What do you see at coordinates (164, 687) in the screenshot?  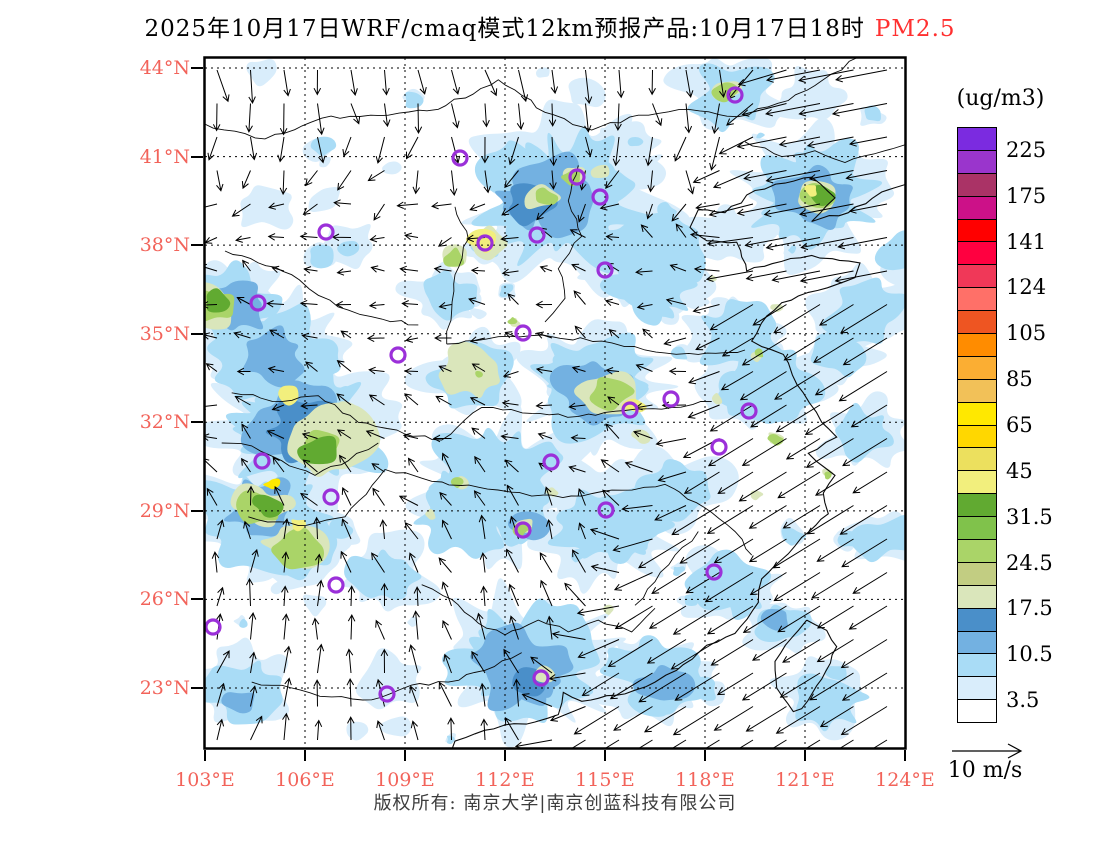 I see `lat-tick-label: 23°N` at bounding box center [164, 687].